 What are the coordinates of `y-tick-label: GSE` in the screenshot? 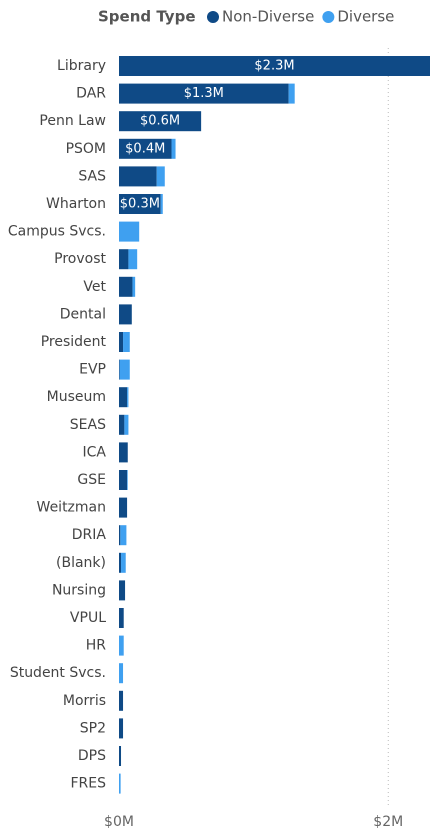 It's located at (91, 480).